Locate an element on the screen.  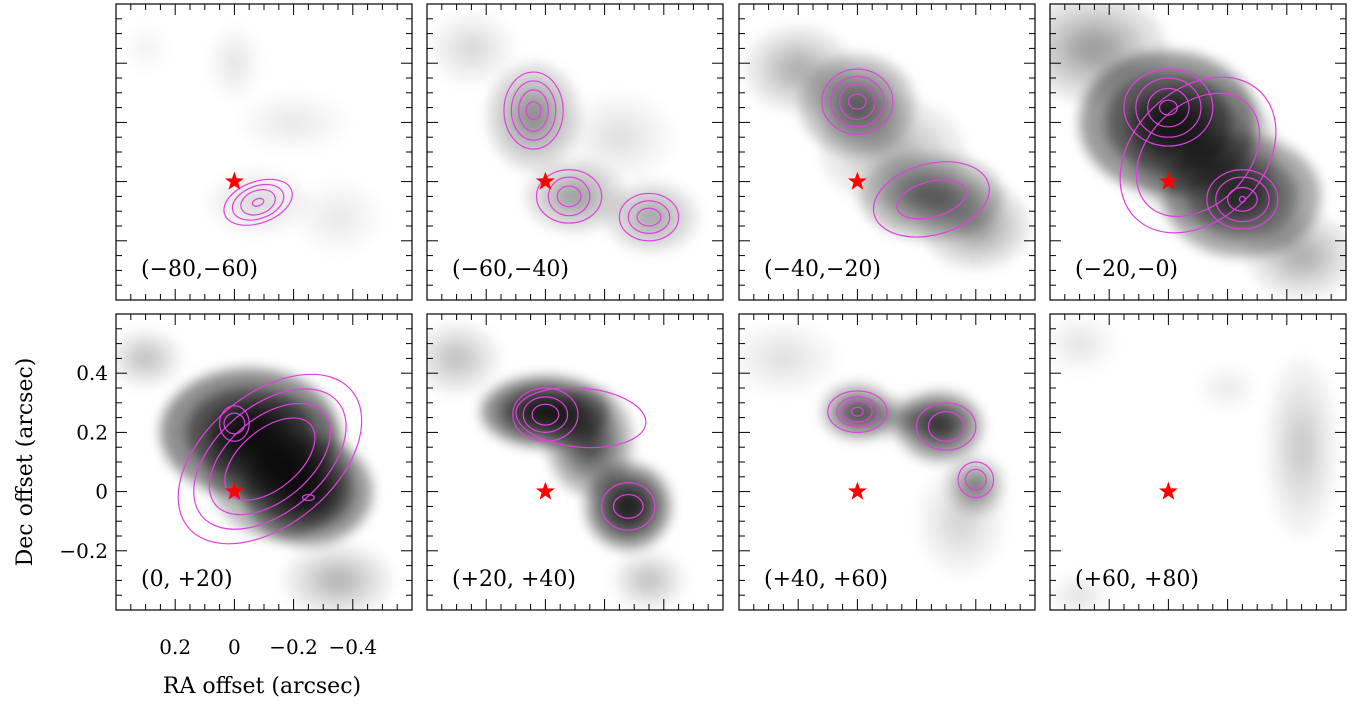
velocity-range-label: (−80,−60) is located at coordinates (199, 269).